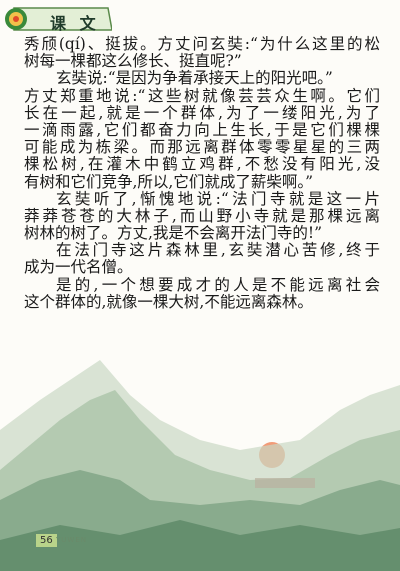 This screenshot has height=571, width=400. I want to click on text-line: 秀颀(qí)、挺拔。方丈问玄奘:“为什么这里的松, so click(202, 44).